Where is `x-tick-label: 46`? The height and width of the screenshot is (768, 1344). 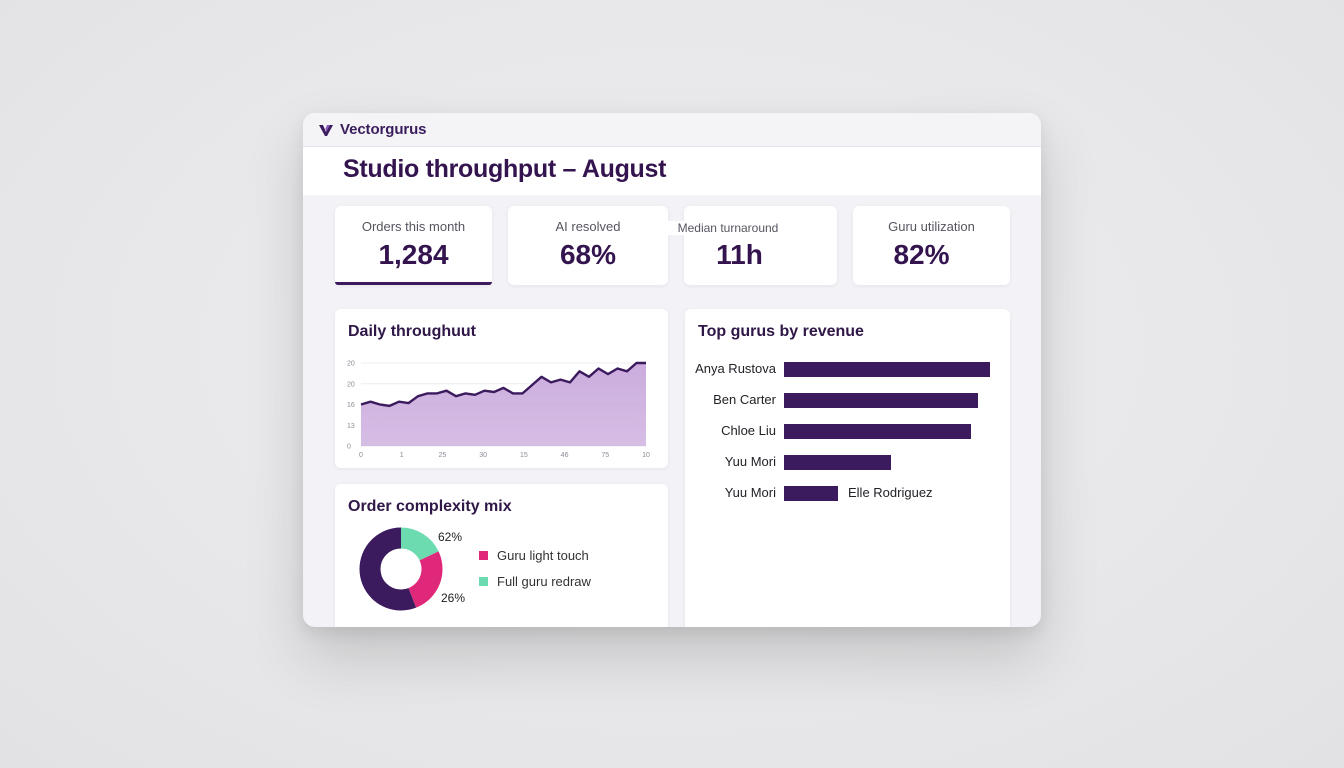
x-tick-label: 46 is located at coordinates (565, 455).